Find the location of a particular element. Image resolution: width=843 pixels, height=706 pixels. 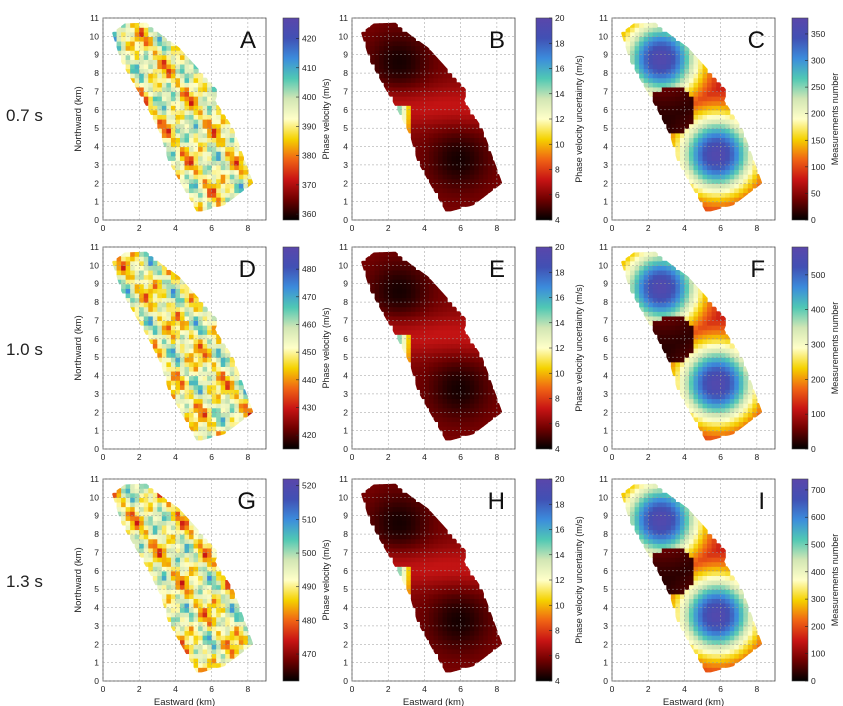

y-tick-label: 3 is located at coordinates (96, 165).